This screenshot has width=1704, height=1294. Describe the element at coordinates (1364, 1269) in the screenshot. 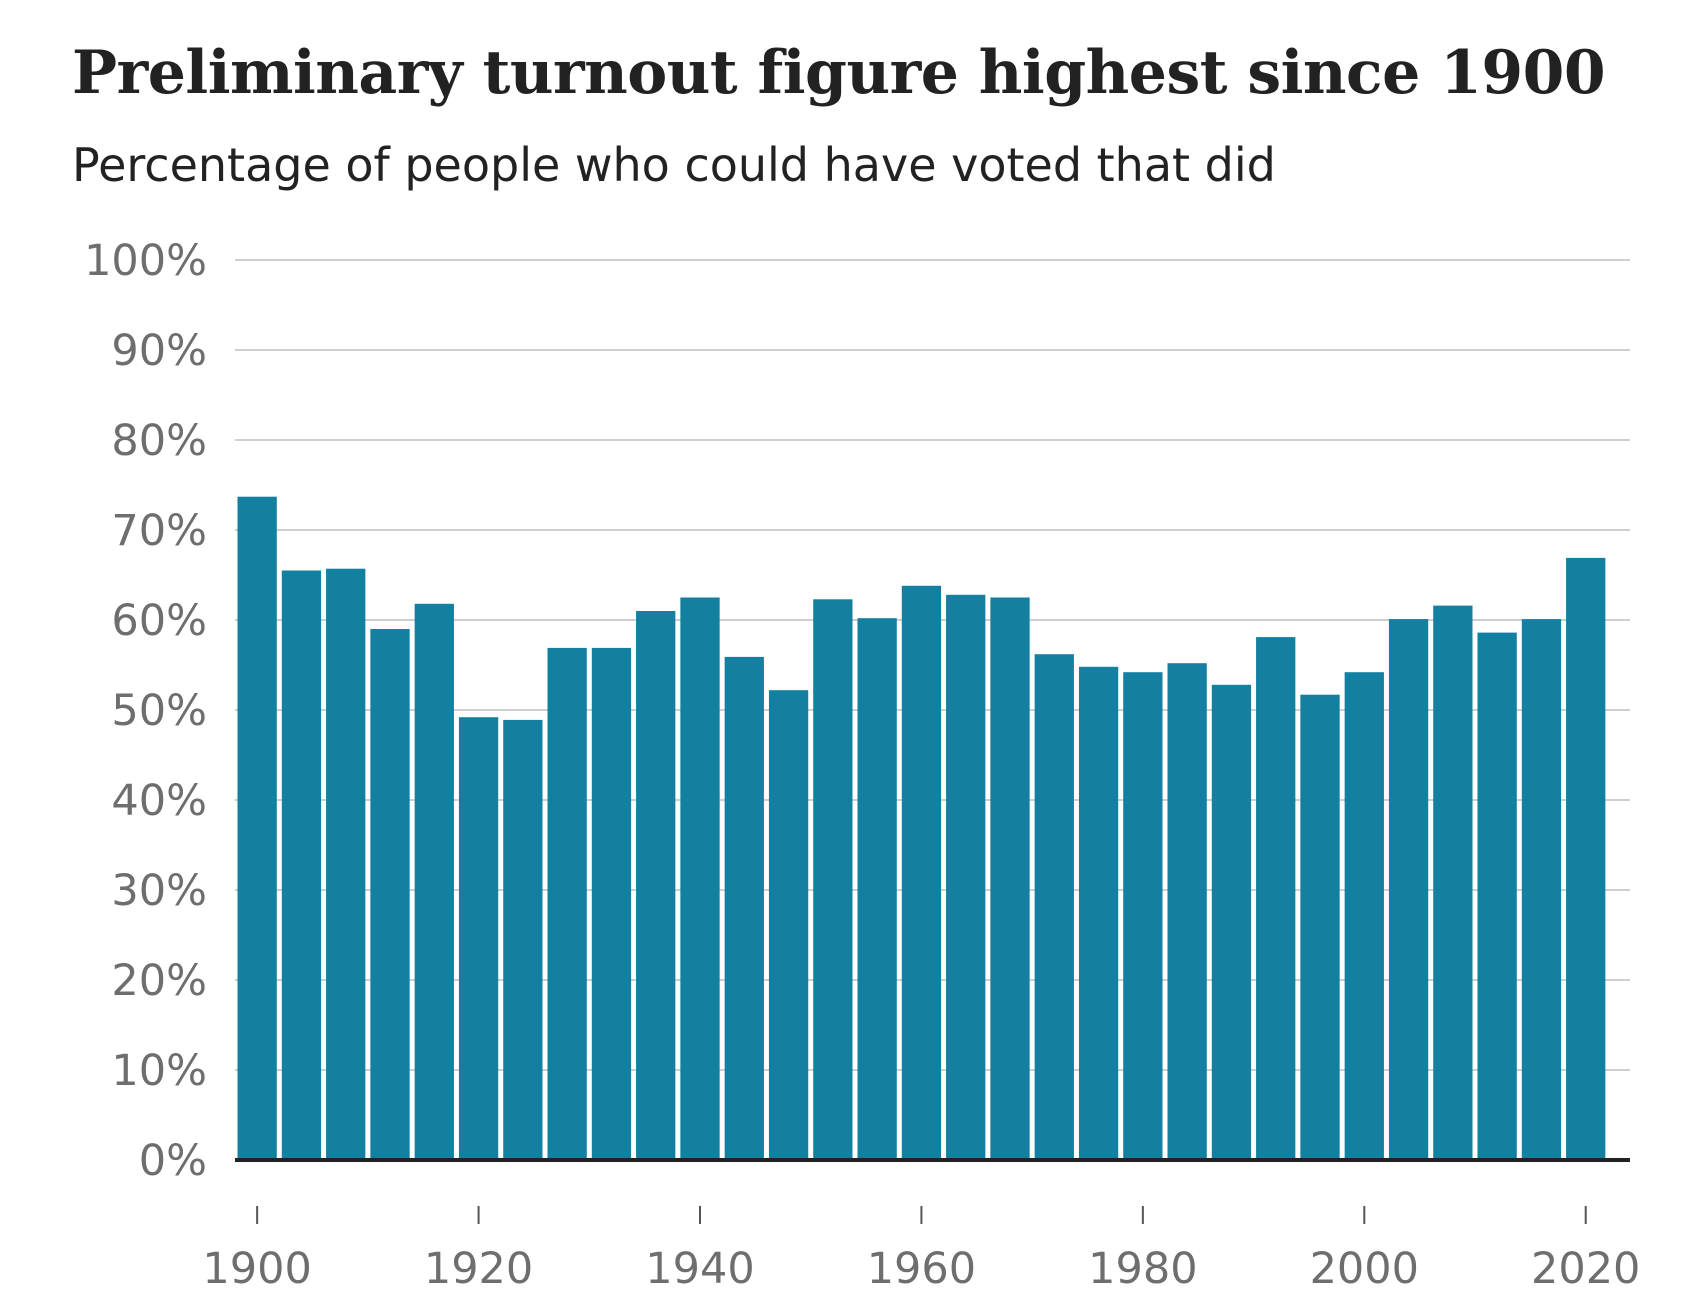

I see `x-tick-label-2000: 2000` at that location.